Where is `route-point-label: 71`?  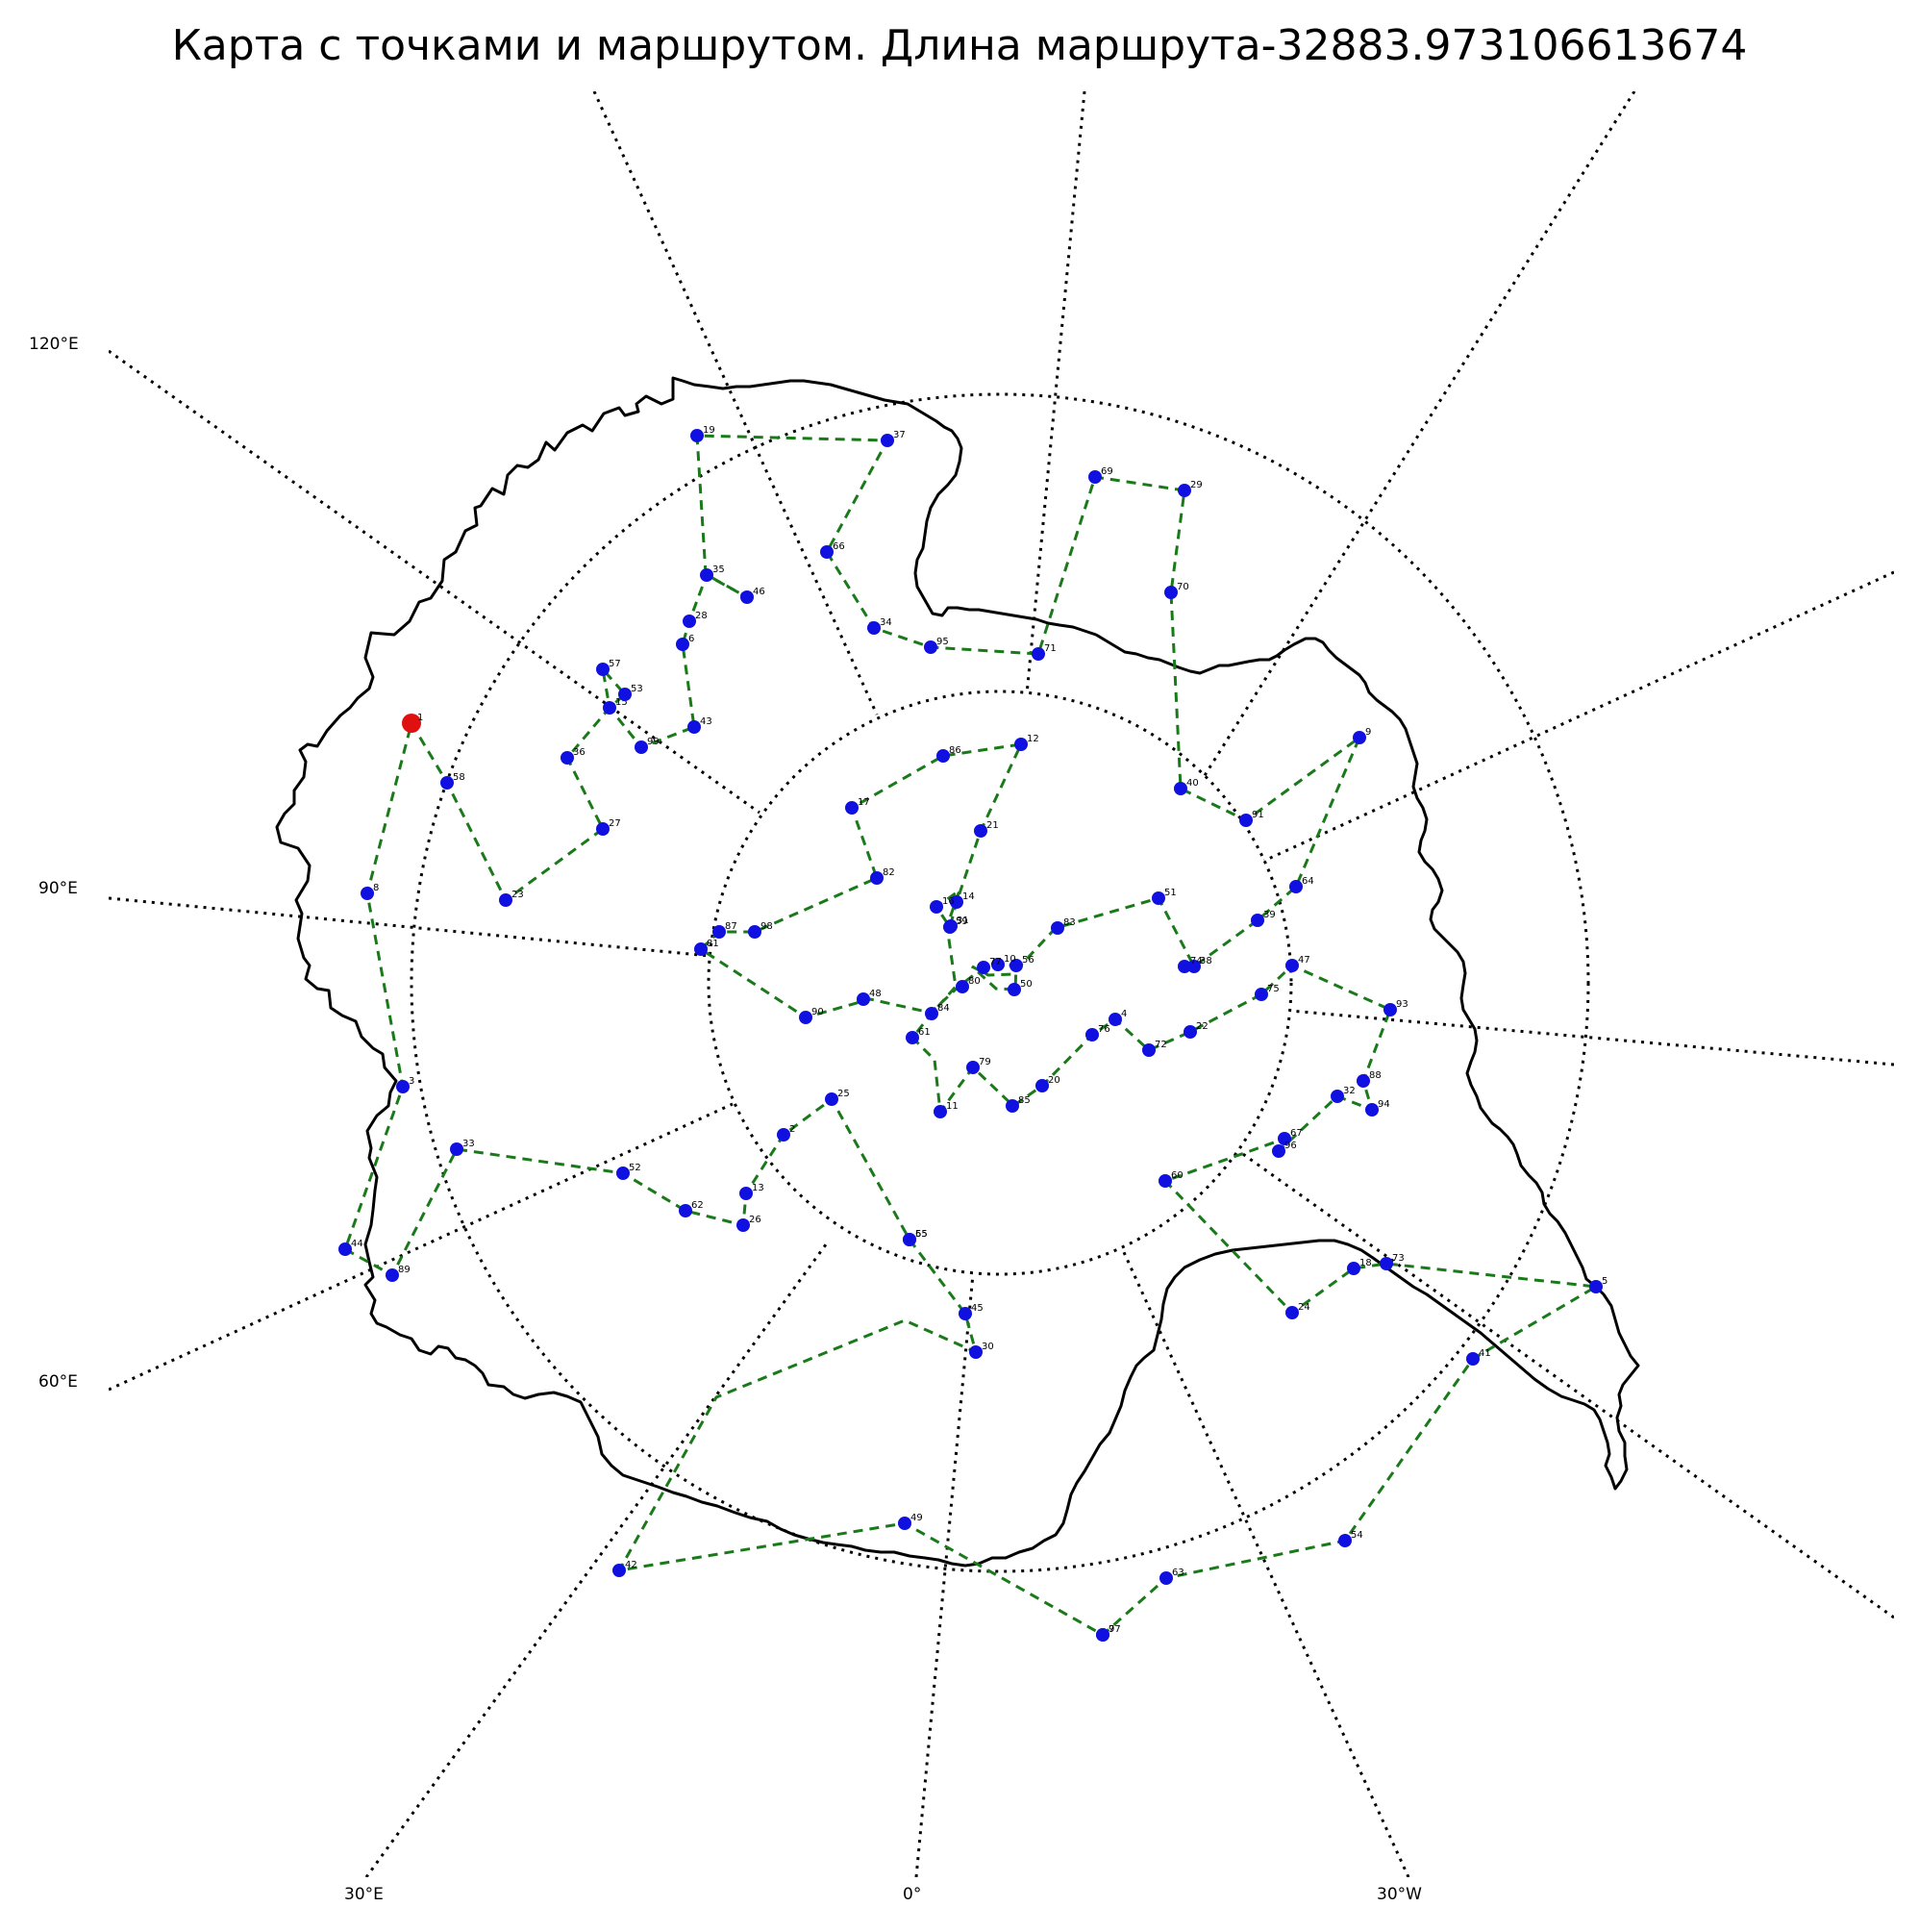
route-point-label: 71 is located at coordinates (1050, 648).